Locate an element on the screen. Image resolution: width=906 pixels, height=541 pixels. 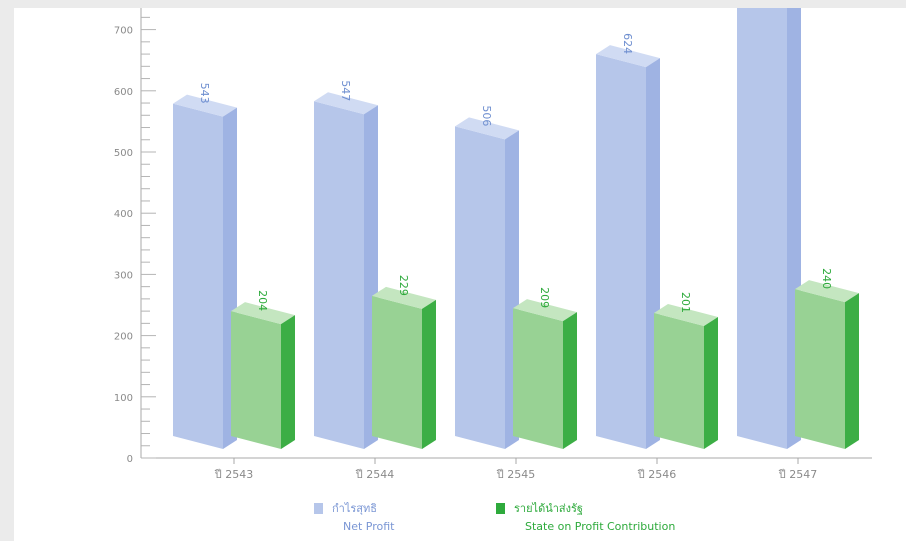
data-label-net-profit: 506 is located at coordinates (486, 115).